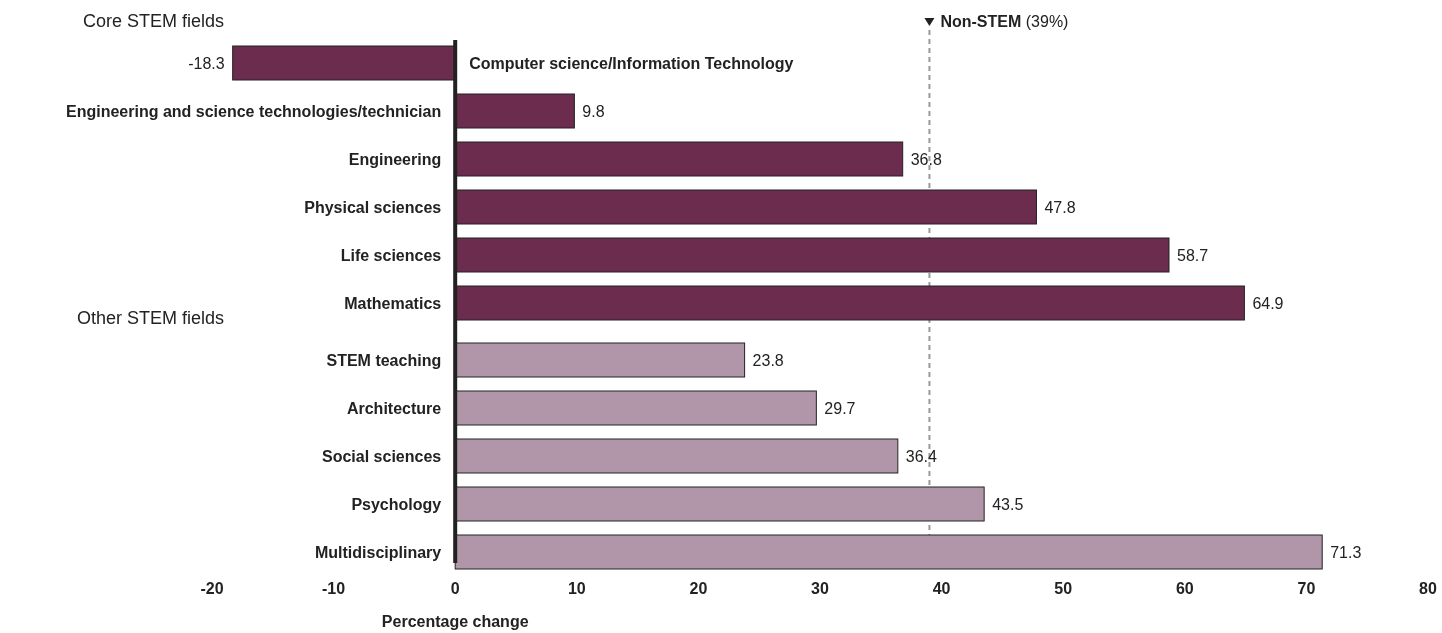  Describe the element at coordinates (593, 111) in the screenshot. I see `data-label: 9.8` at that location.